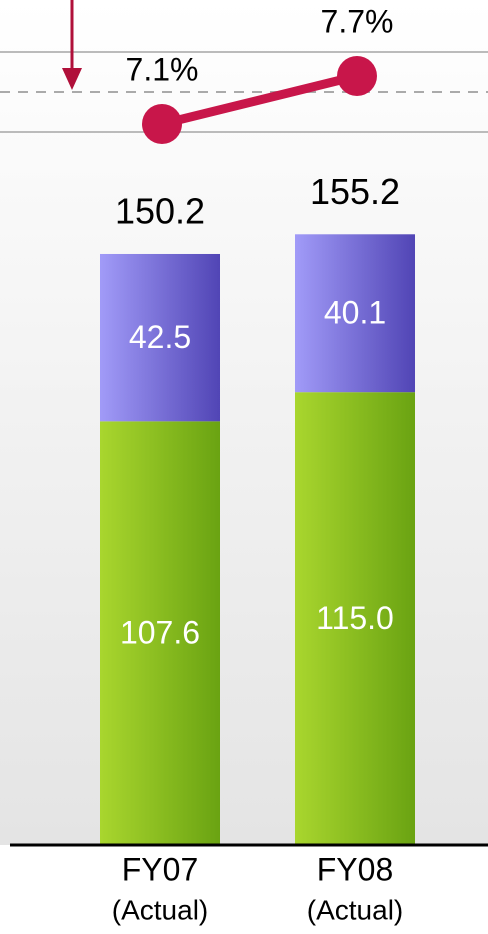 Image resolution: width=488 pixels, height=934 pixels. I want to click on total-label: 155.2, so click(355, 191).